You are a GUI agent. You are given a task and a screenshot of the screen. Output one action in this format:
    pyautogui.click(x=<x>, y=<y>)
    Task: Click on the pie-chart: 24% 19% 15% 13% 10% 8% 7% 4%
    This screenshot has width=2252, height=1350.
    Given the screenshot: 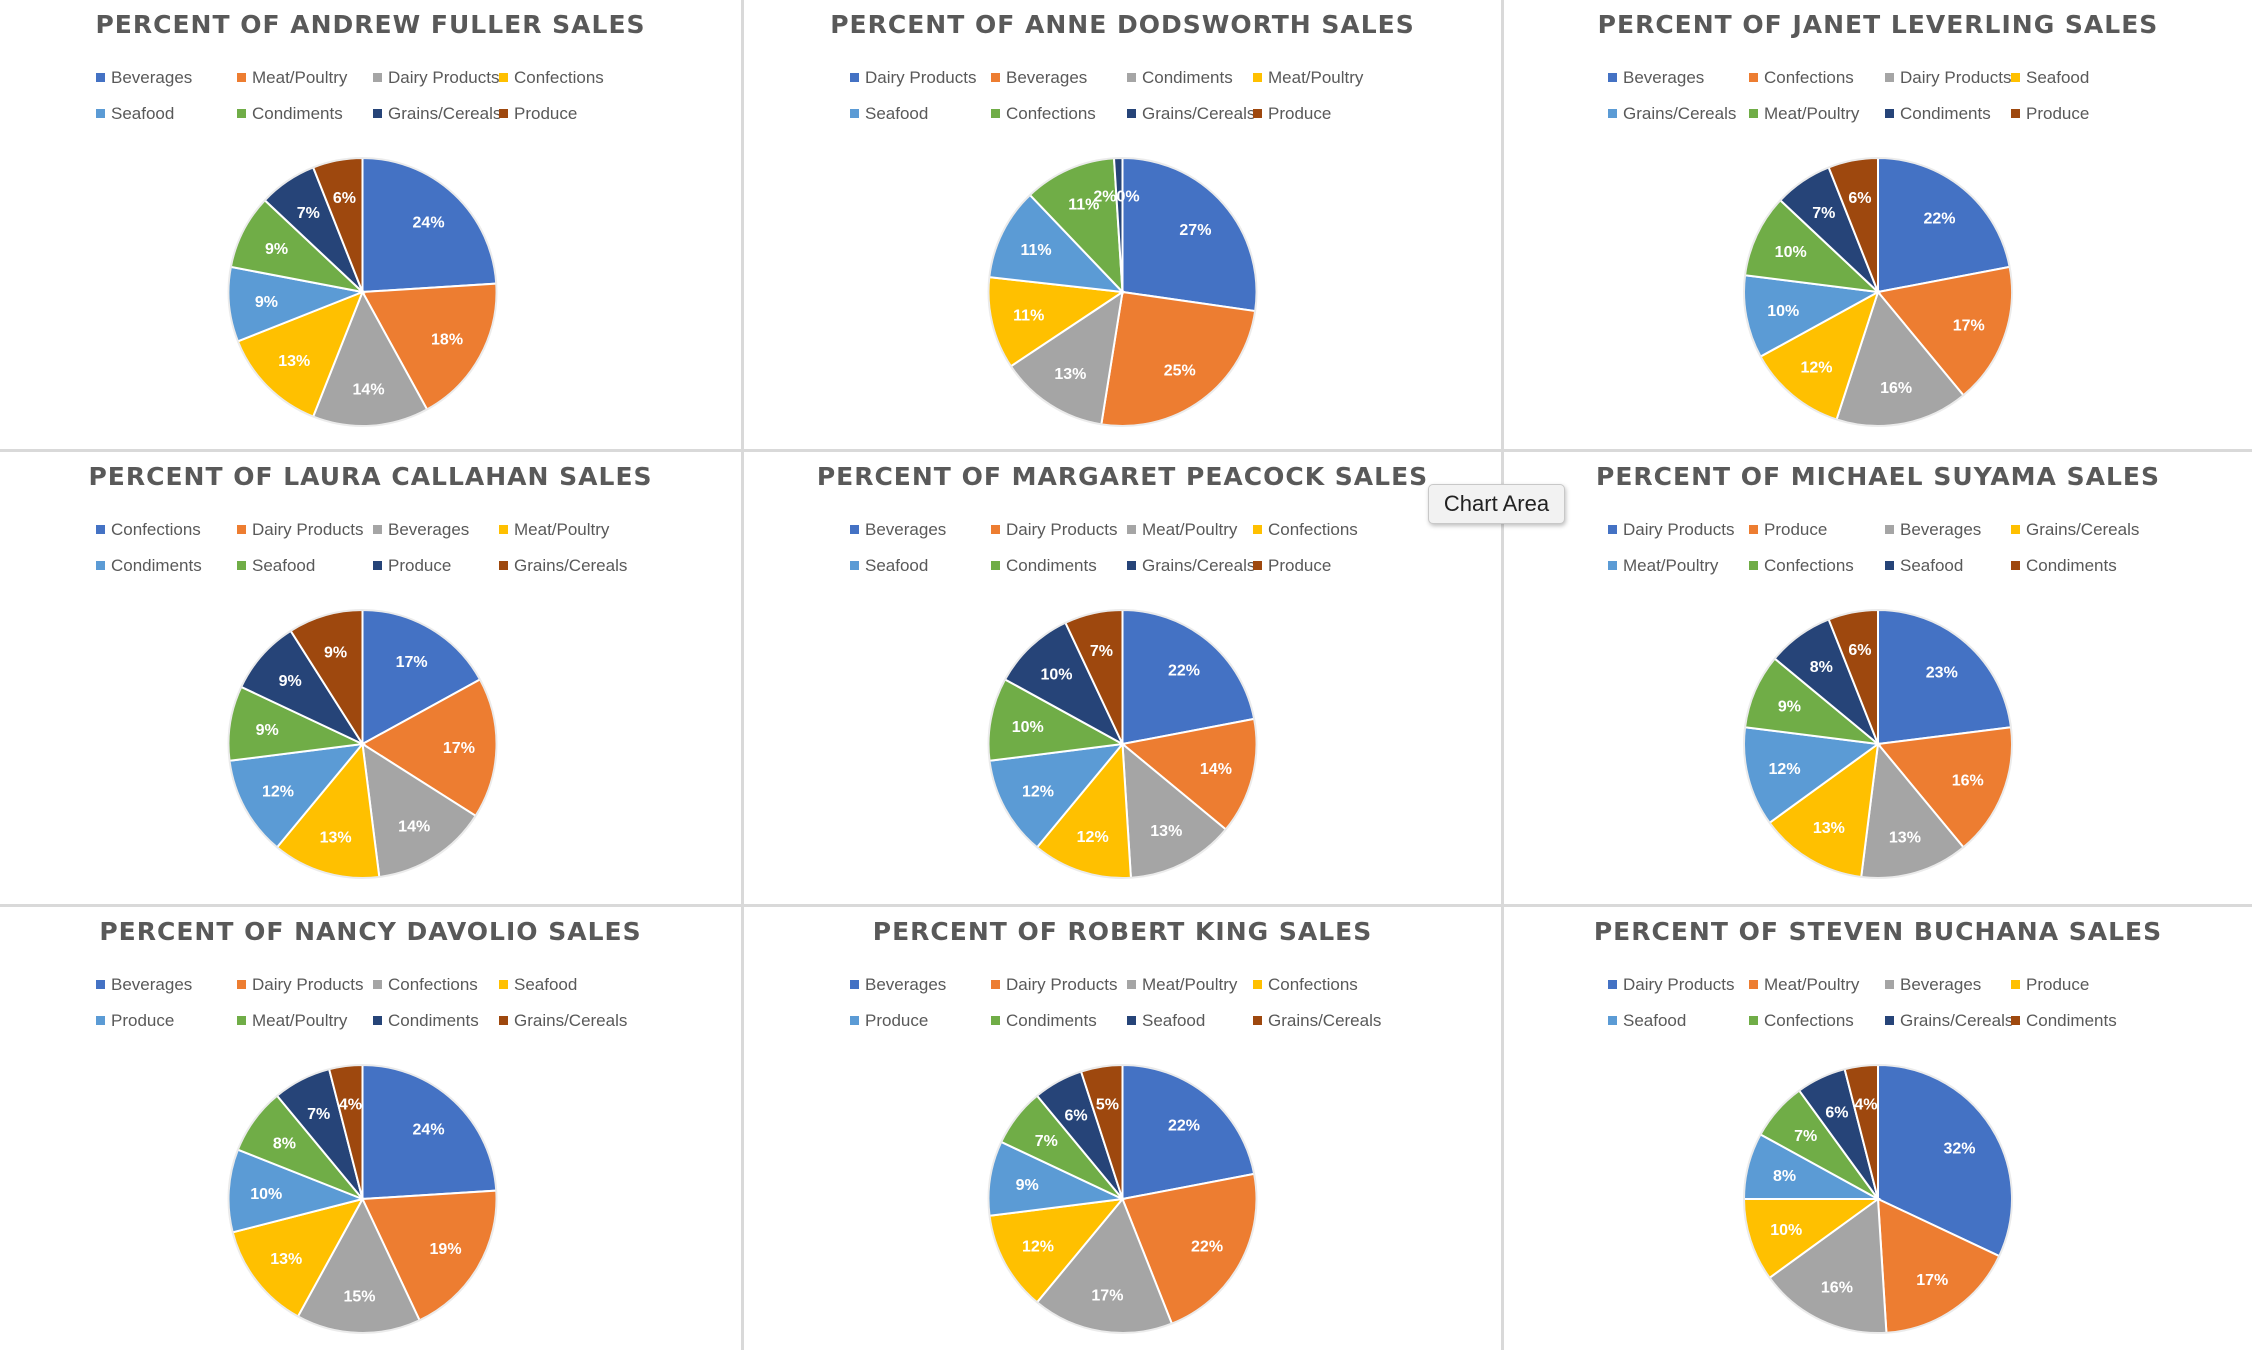 What is the action you would take?
    pyautogui.click(x=370, y=1128)
    